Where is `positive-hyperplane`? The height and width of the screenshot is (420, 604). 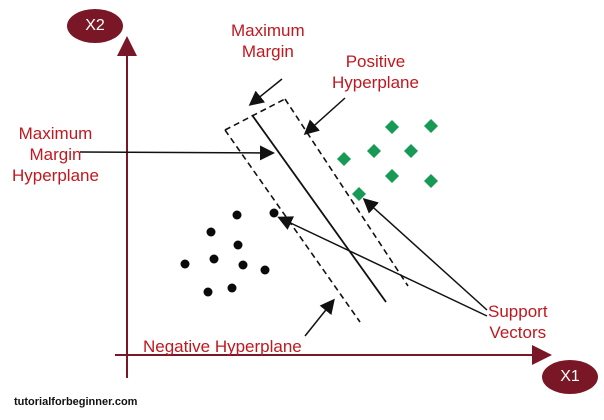
positive-hyperplane is located at coordinates (346, 192).